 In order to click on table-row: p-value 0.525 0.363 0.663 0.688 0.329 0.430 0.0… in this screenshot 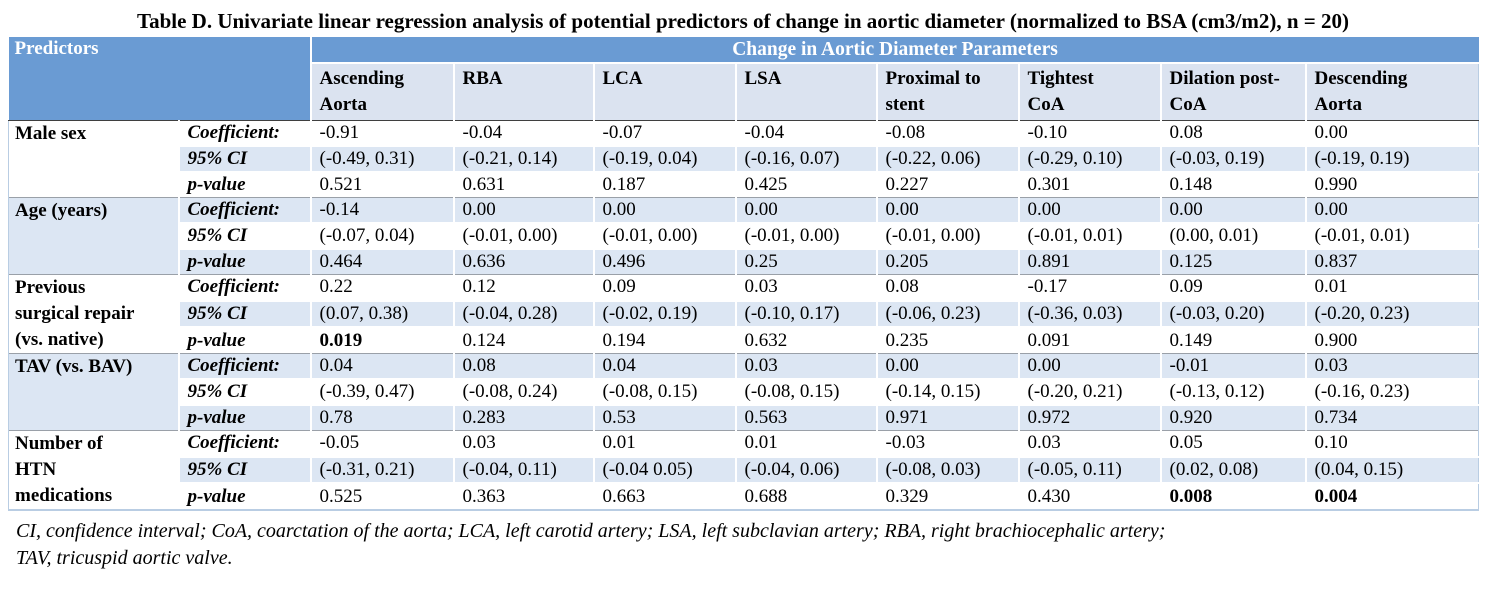, I will do `click(744, 496)`.